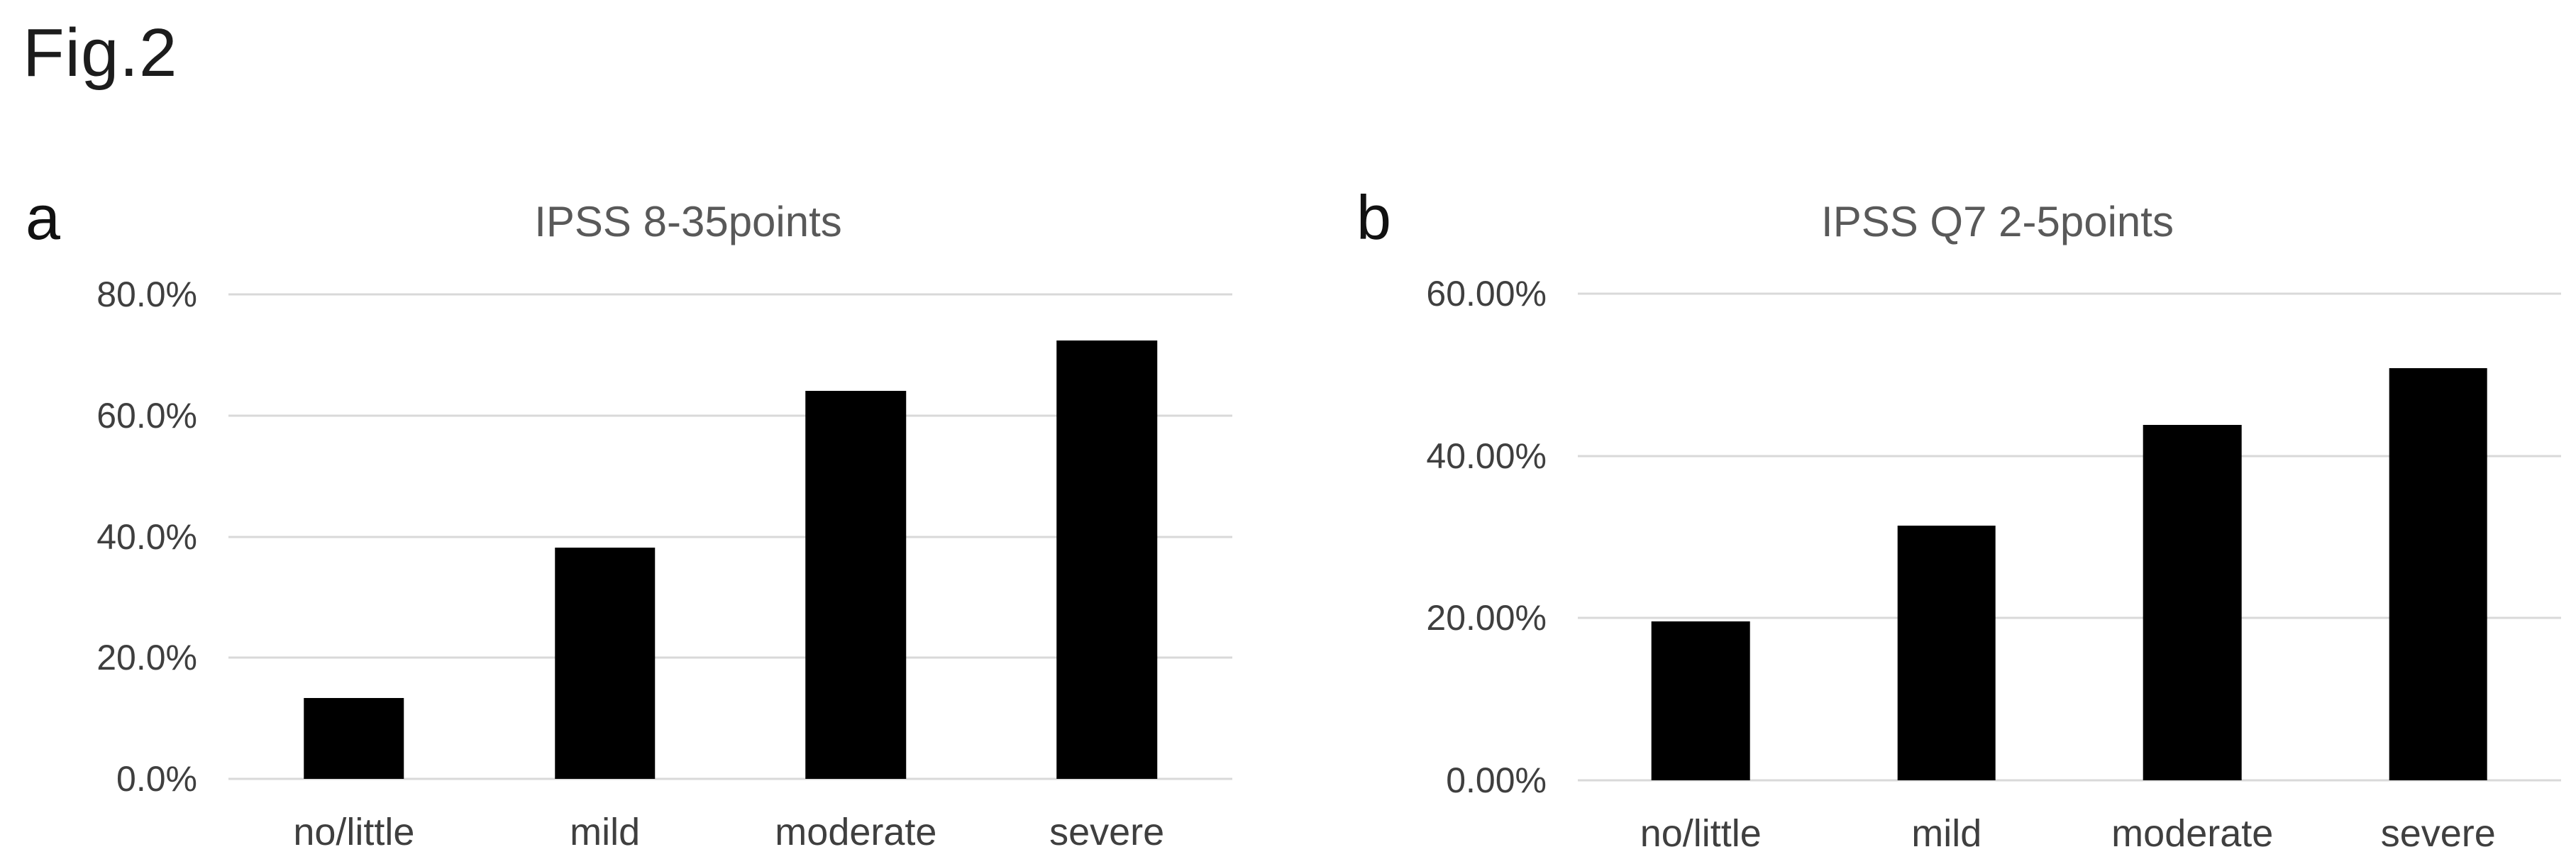 The image size is (2576, 864). What do you see at coordinates (1373, 218) in the screenshot?
I see `panel-b-letter: b` at bounding box center [1373, 218].